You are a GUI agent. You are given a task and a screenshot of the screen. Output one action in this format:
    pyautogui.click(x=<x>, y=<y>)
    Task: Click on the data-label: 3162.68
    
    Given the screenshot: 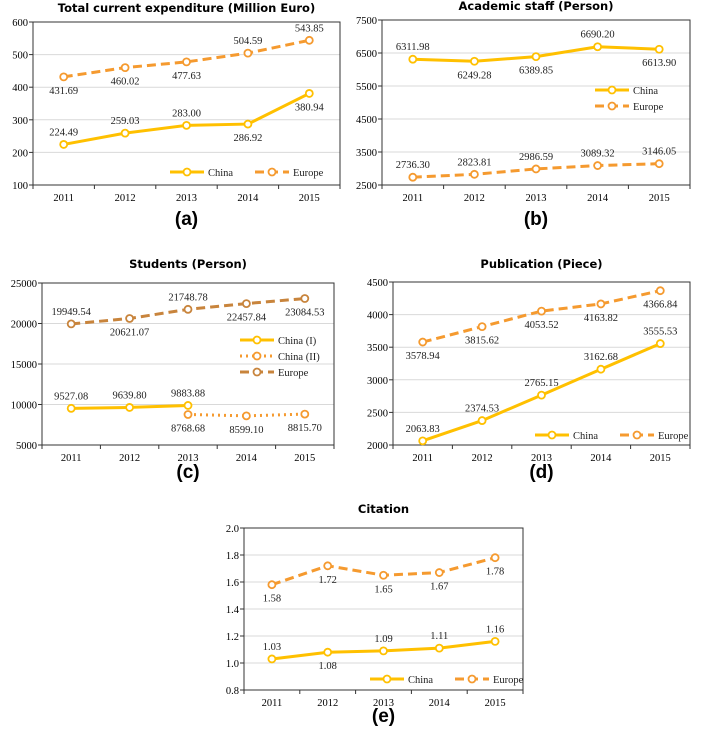 What is the action you would take?
    pyautogui.click(x=601, y=357)
    